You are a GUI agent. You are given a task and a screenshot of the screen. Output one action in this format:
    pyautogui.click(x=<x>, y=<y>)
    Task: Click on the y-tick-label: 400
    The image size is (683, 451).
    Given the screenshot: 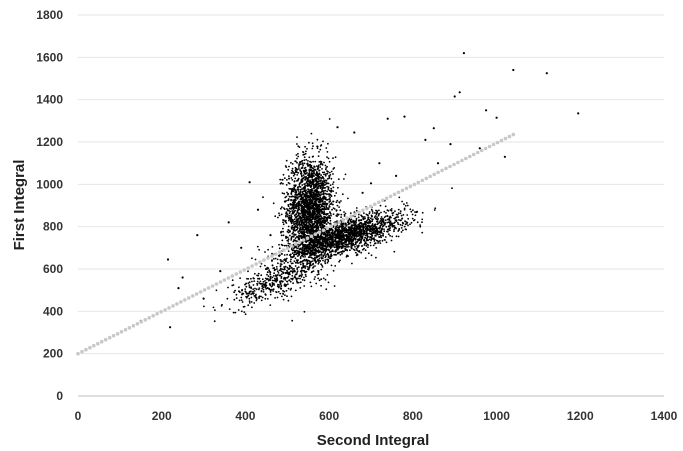 What is the action you would take?
    pyautogui.click(x=53, y=311)
    